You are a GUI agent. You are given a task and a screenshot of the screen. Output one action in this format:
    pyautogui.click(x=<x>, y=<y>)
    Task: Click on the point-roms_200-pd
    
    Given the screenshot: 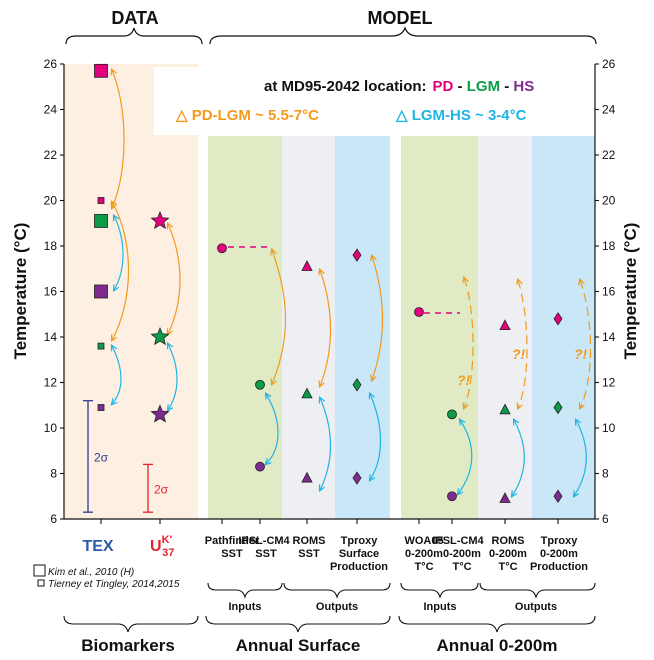 What is the action you would take?
    pyautogui.click(x=505, y=325)
    